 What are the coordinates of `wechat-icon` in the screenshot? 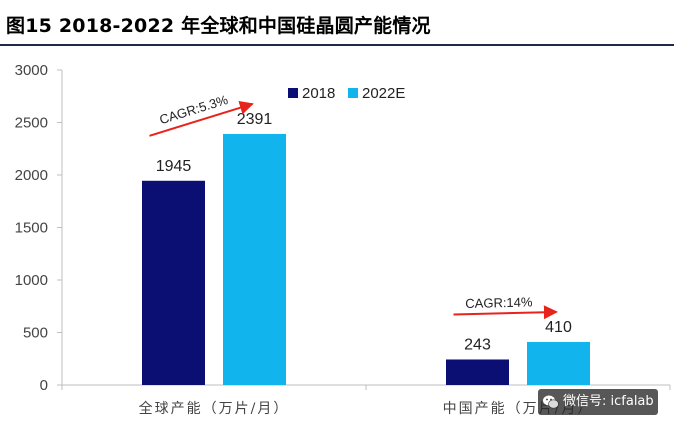 It's located at (551, 402).